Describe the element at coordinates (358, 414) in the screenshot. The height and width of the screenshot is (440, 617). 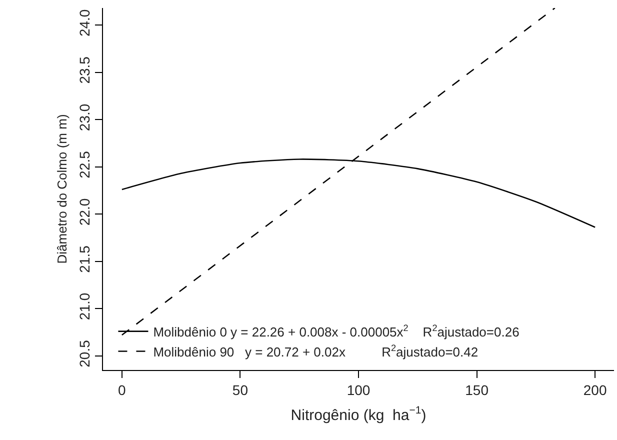
I see `x-axis-title: Nitrogênio (kg ha$^{−1}$)` at that location.